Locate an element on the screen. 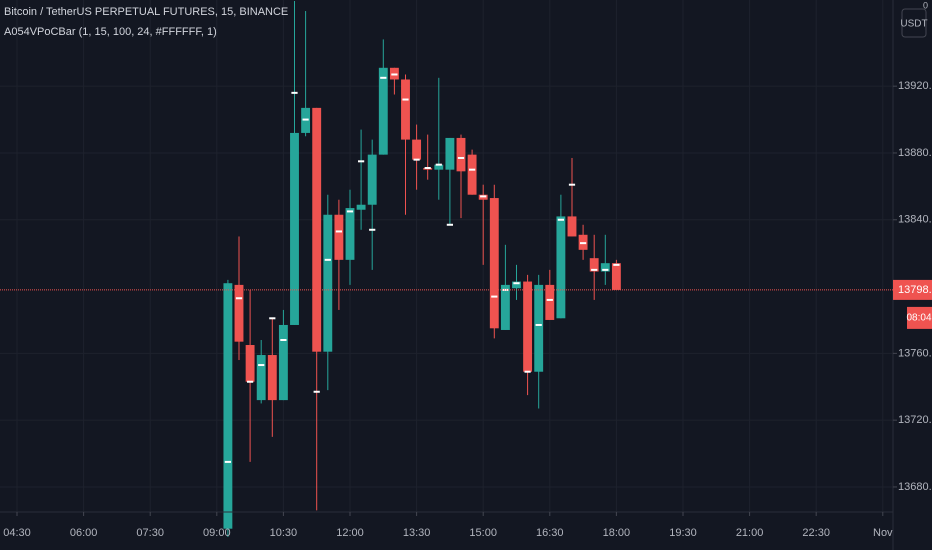 The height and width of the screenshot is (550, 932). y-tick-label: 13760.00 is located at coordinates (915, 353).